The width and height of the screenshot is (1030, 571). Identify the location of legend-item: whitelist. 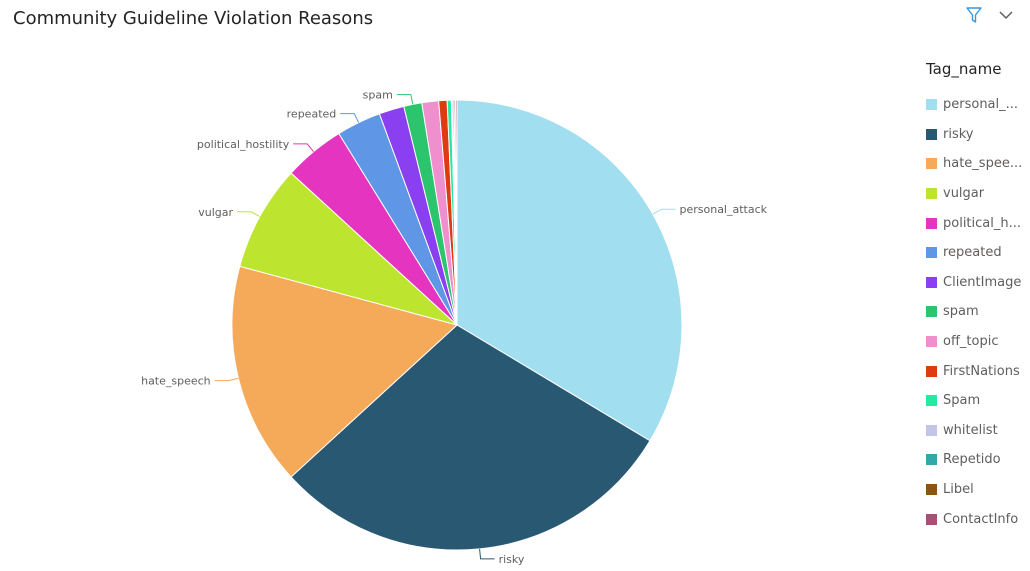
(976, 431).